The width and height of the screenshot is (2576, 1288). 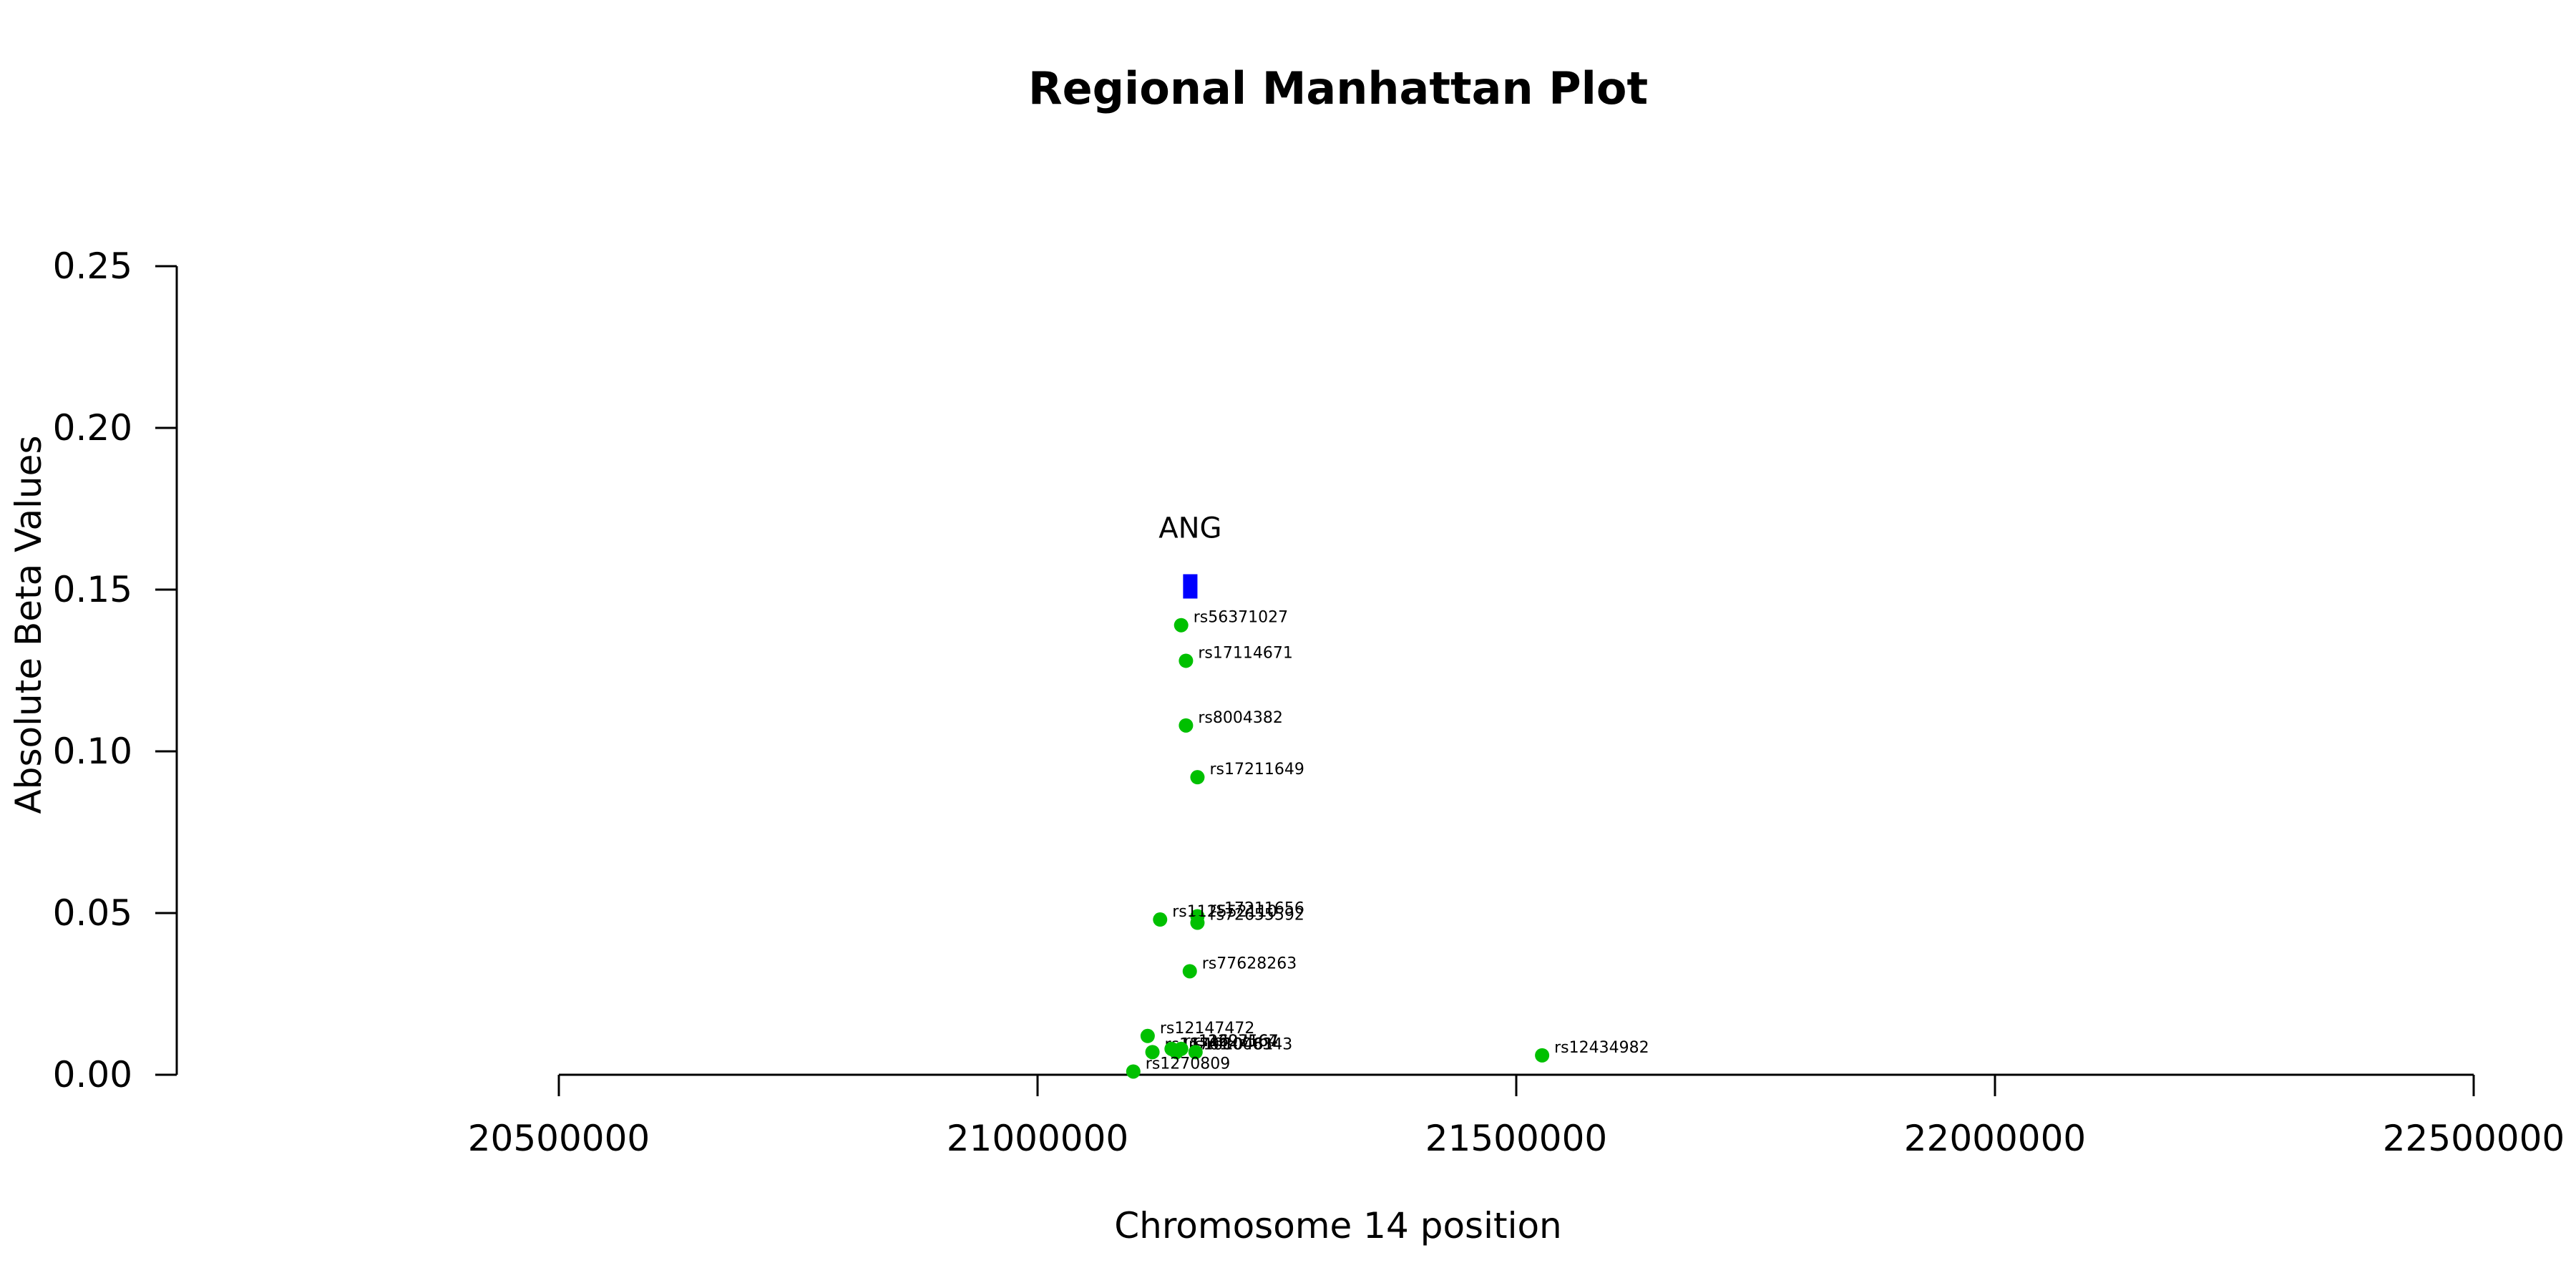 I want to click on x-tick-label: 22500000, so click(x=2474, y=1138).